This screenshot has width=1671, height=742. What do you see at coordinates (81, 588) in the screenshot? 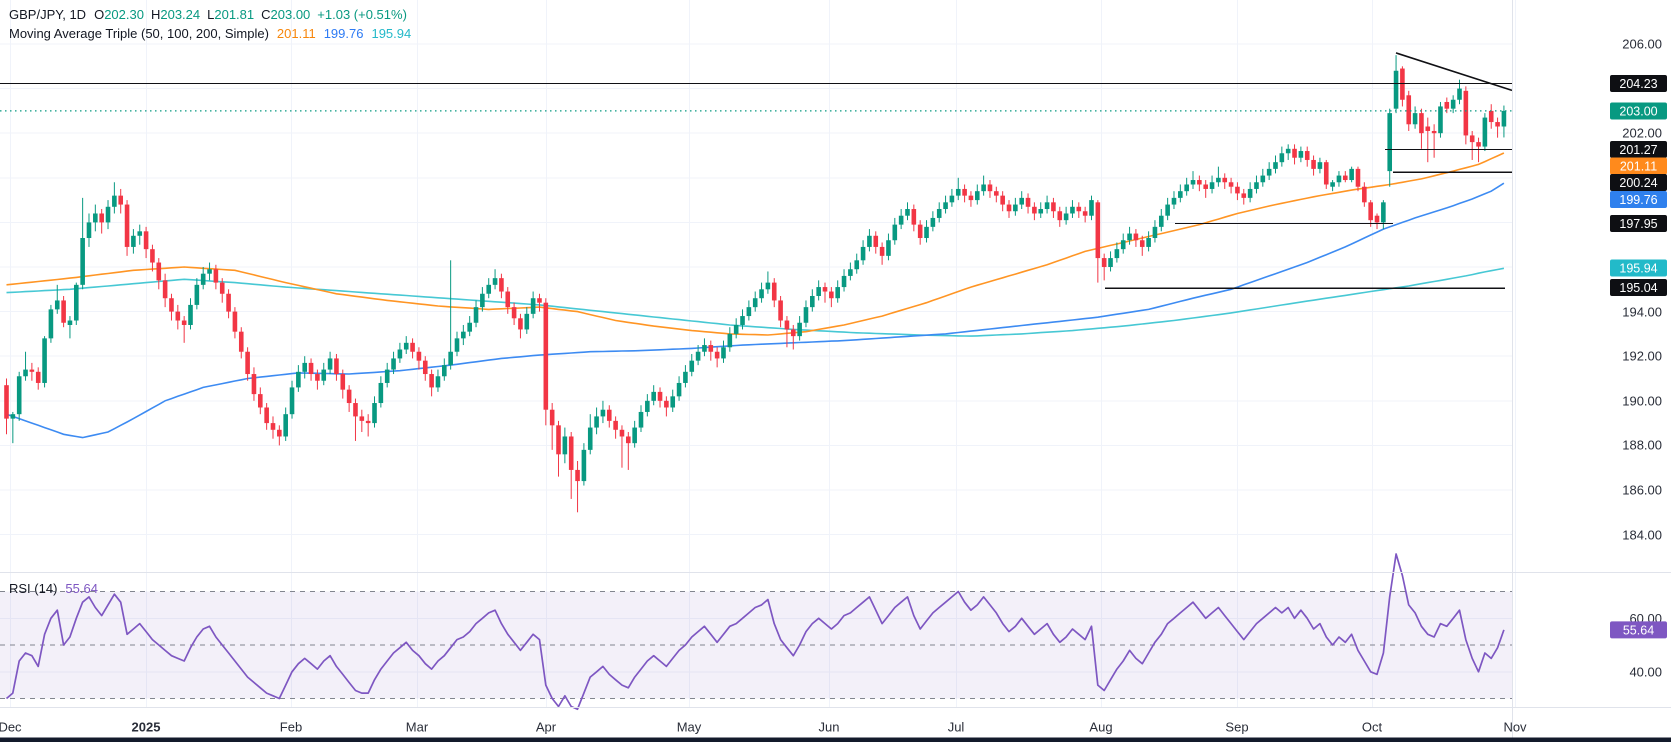
I see `rsi-value: 55.64` at bounding box center [81, 588].